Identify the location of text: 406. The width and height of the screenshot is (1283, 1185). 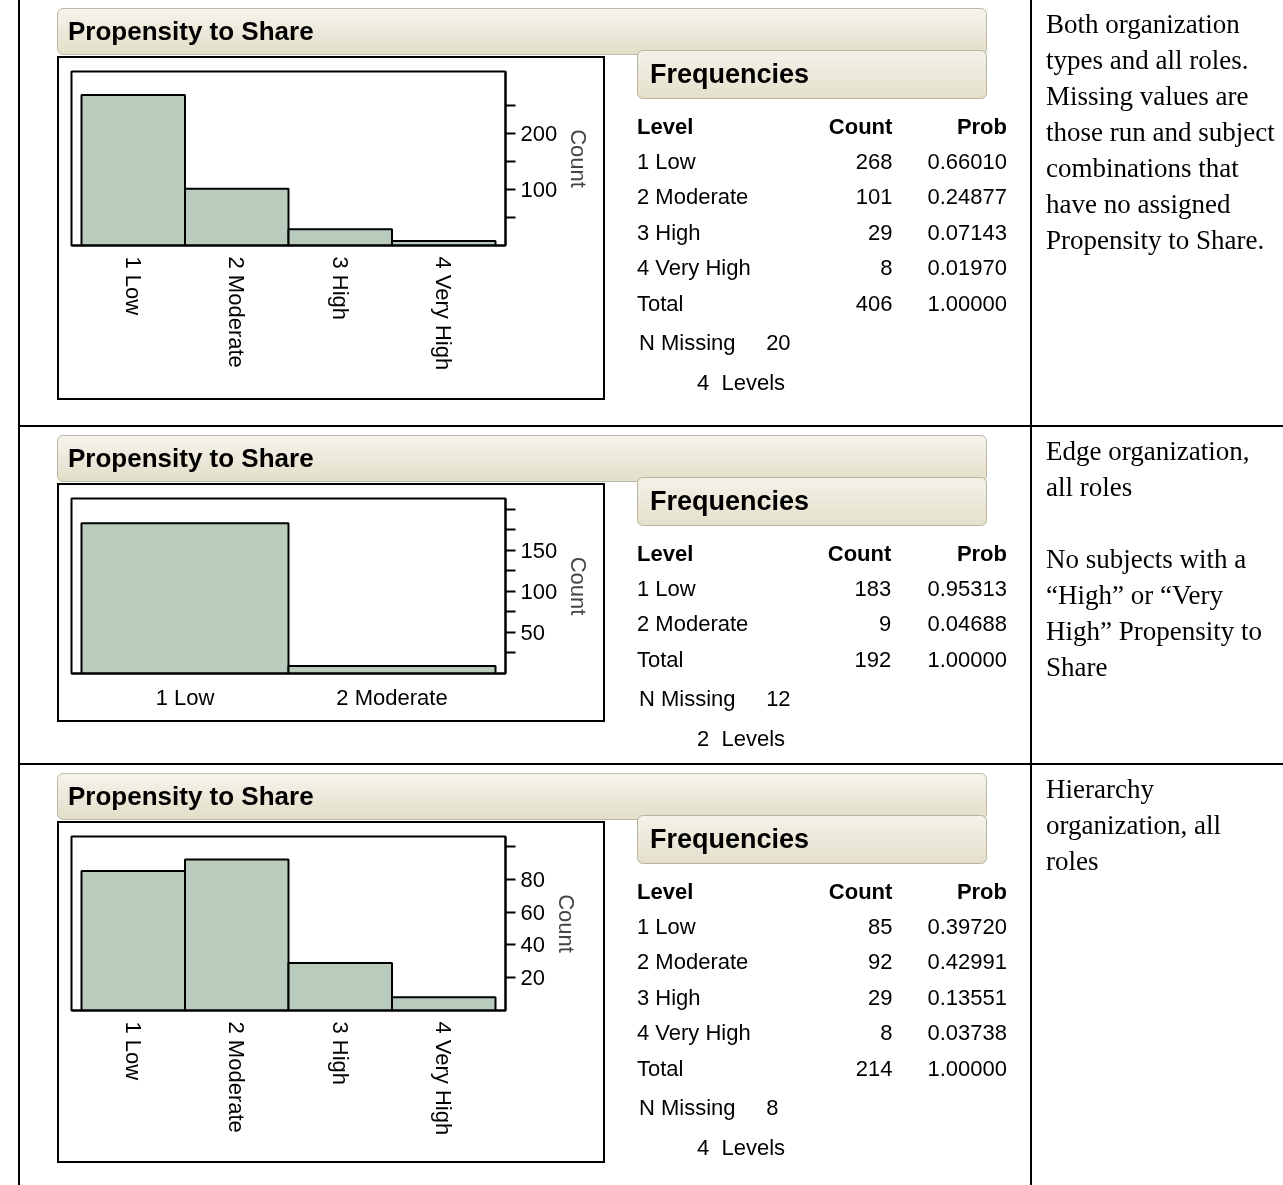
(873, 303).